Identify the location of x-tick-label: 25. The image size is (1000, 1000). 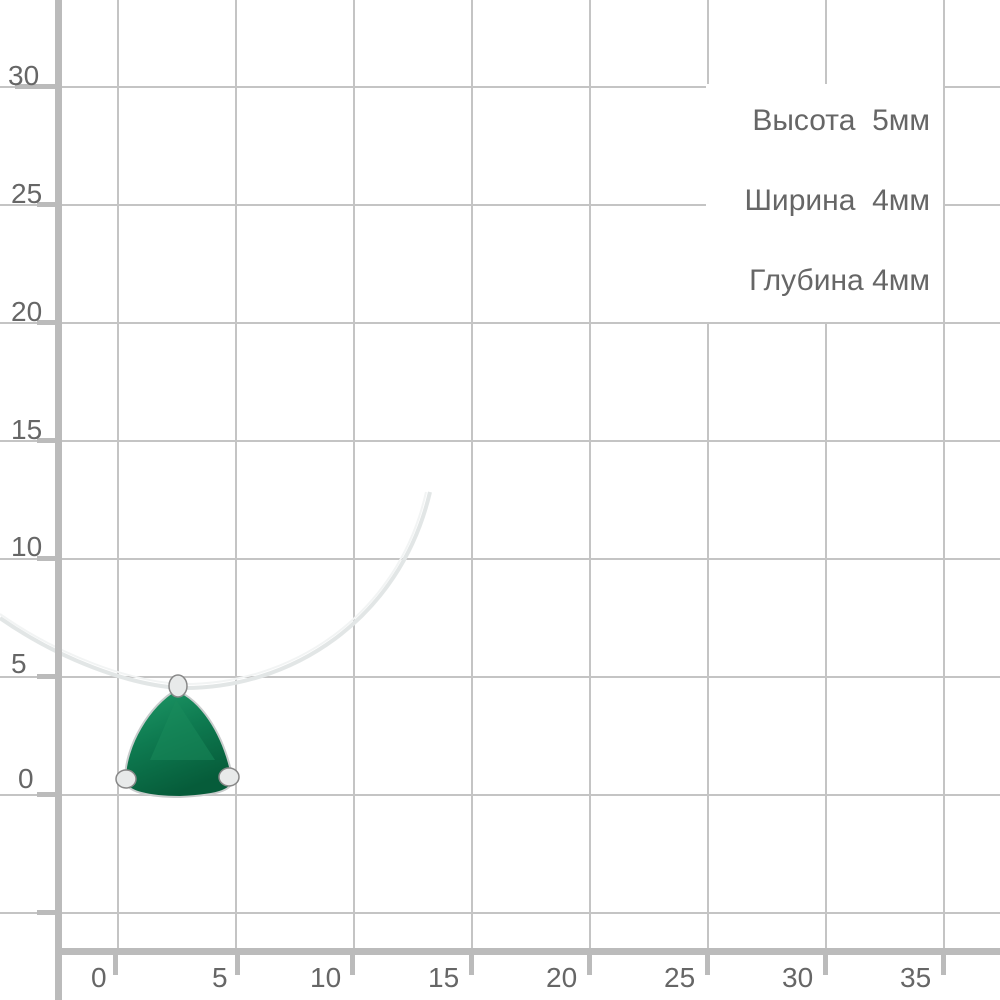
(680, 977).